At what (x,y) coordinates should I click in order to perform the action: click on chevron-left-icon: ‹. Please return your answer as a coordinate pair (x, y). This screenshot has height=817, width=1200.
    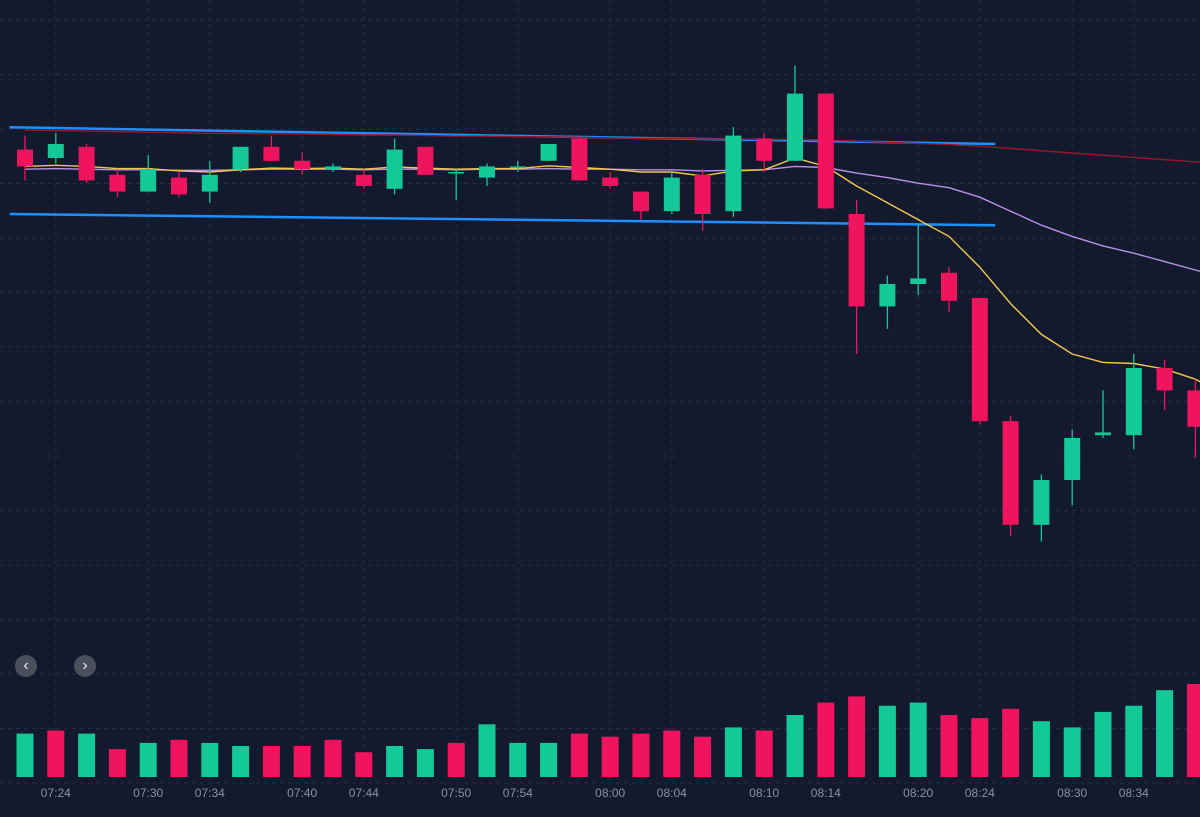
    Looking at the image, I should click on (26, 666).